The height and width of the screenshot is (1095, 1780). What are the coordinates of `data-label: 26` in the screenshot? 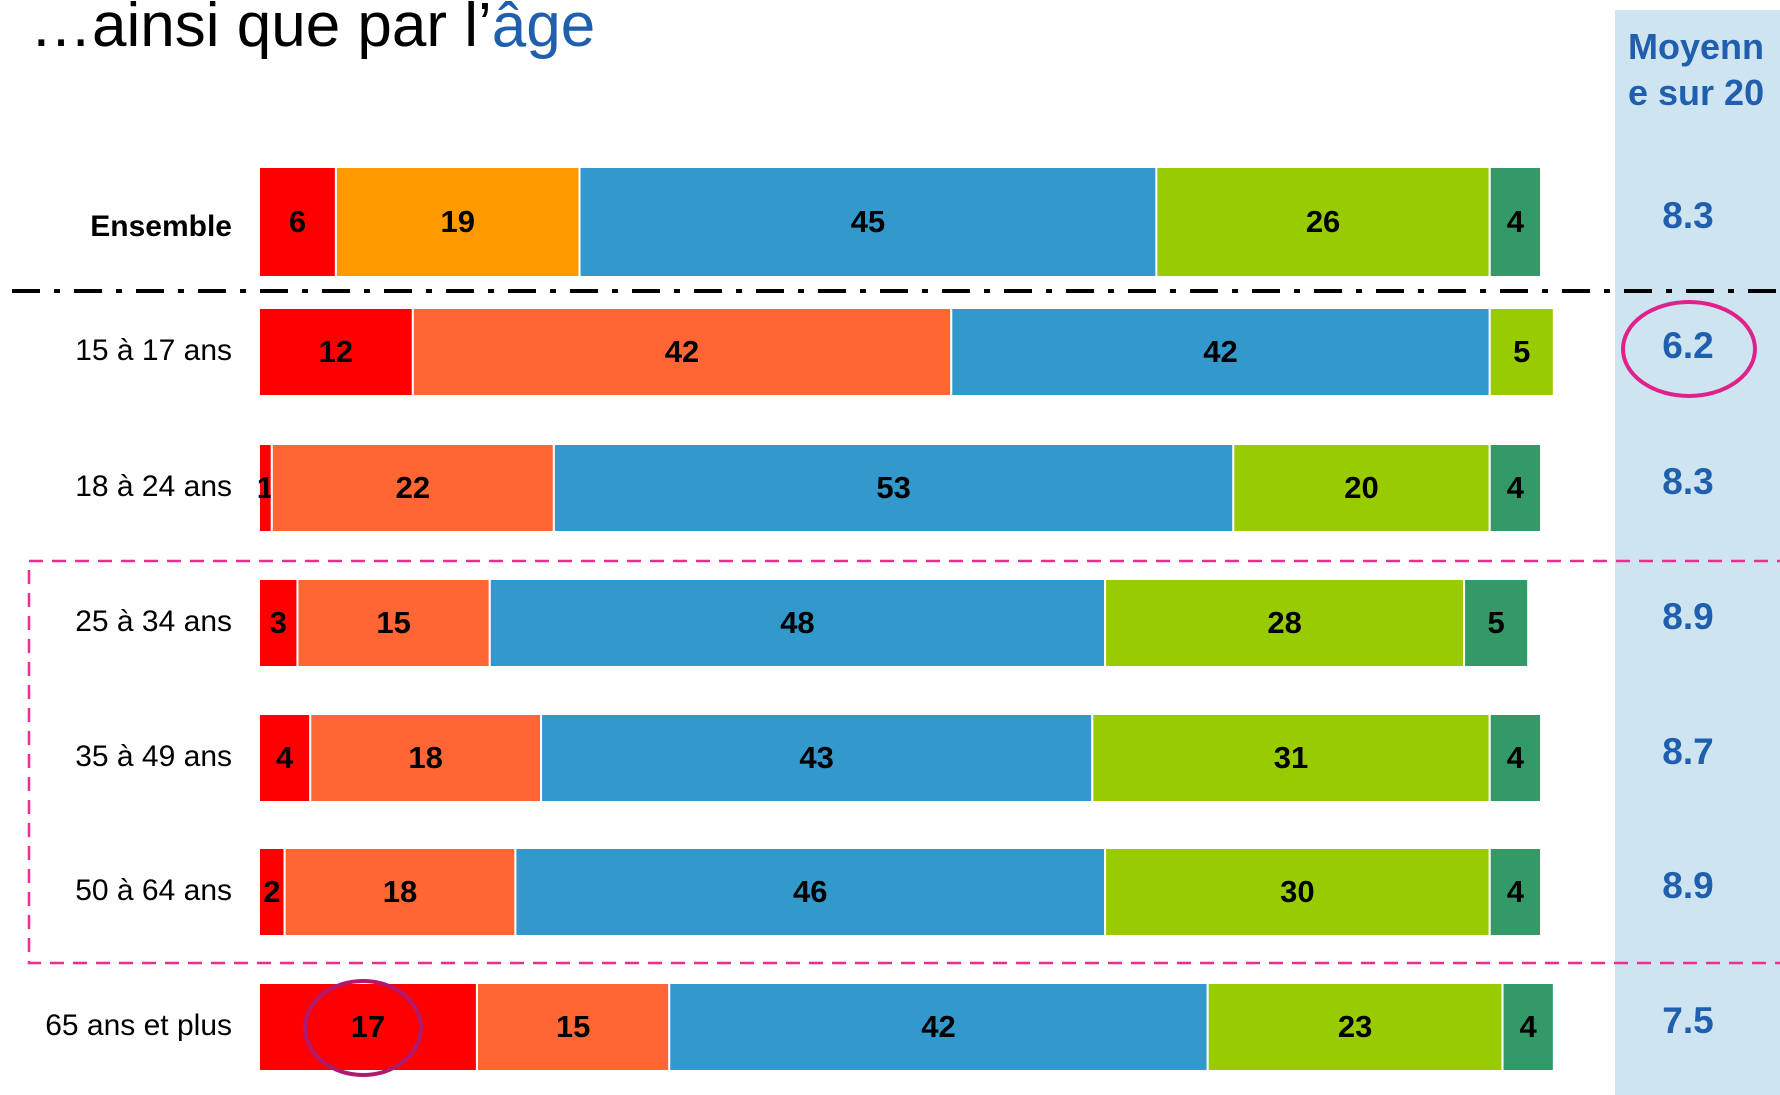 It's located at (1323, 221).